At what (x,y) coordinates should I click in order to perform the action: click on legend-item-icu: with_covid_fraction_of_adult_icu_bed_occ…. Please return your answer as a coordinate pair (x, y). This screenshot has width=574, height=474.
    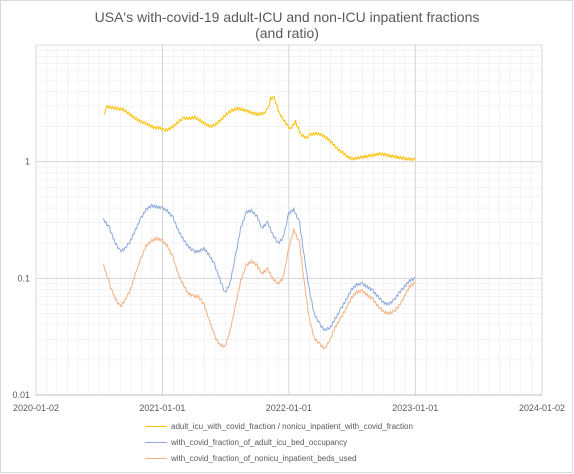
    Looking at the image, I should click on (246, 442).